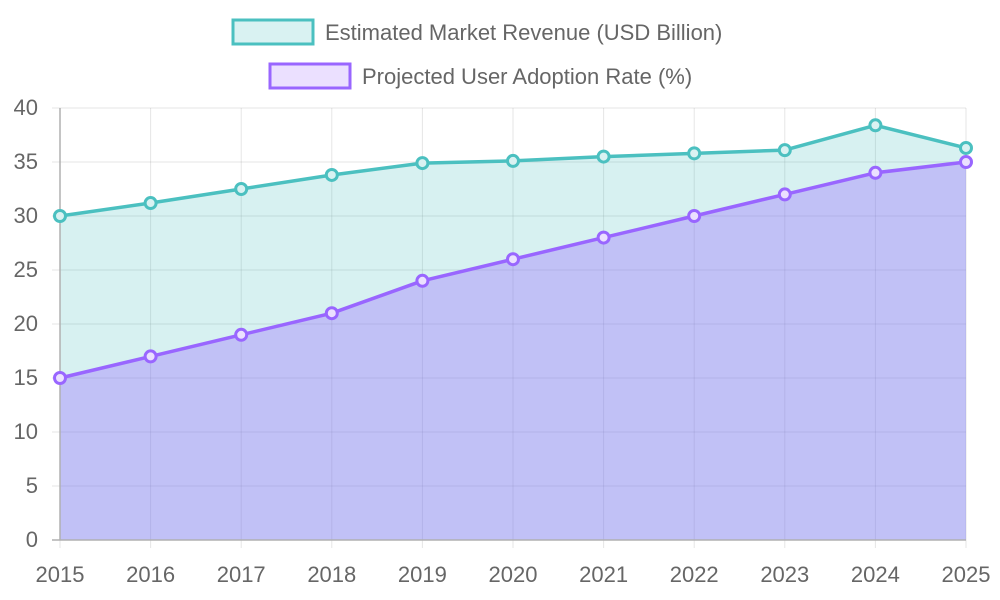 This screenshot has height=600, width=1000. I want to click on y-tick-label: 40, so click(26, 107).